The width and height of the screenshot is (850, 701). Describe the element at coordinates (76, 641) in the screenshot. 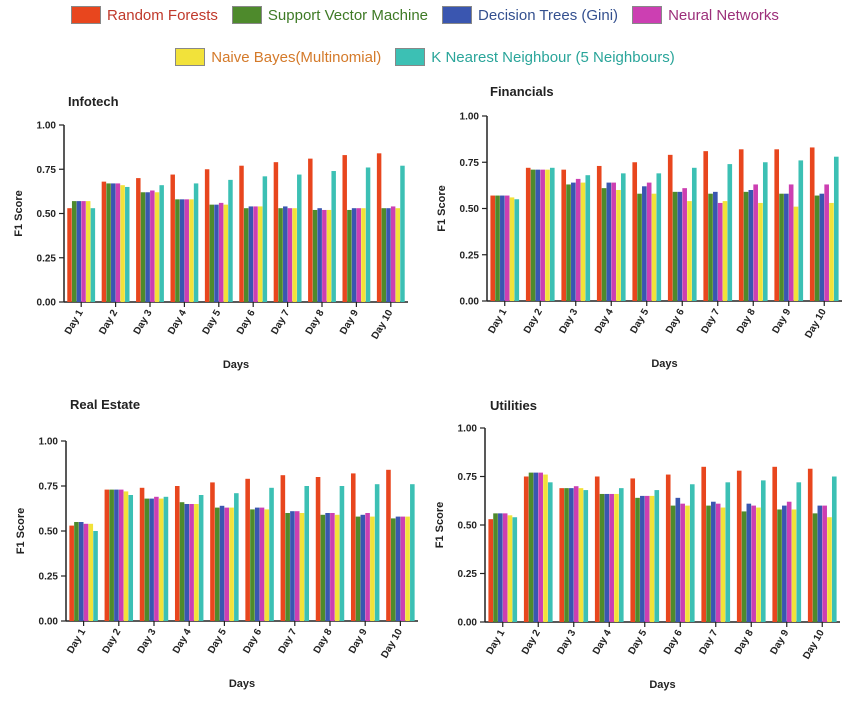

I see `x-tick-label: Day 1` at that location.